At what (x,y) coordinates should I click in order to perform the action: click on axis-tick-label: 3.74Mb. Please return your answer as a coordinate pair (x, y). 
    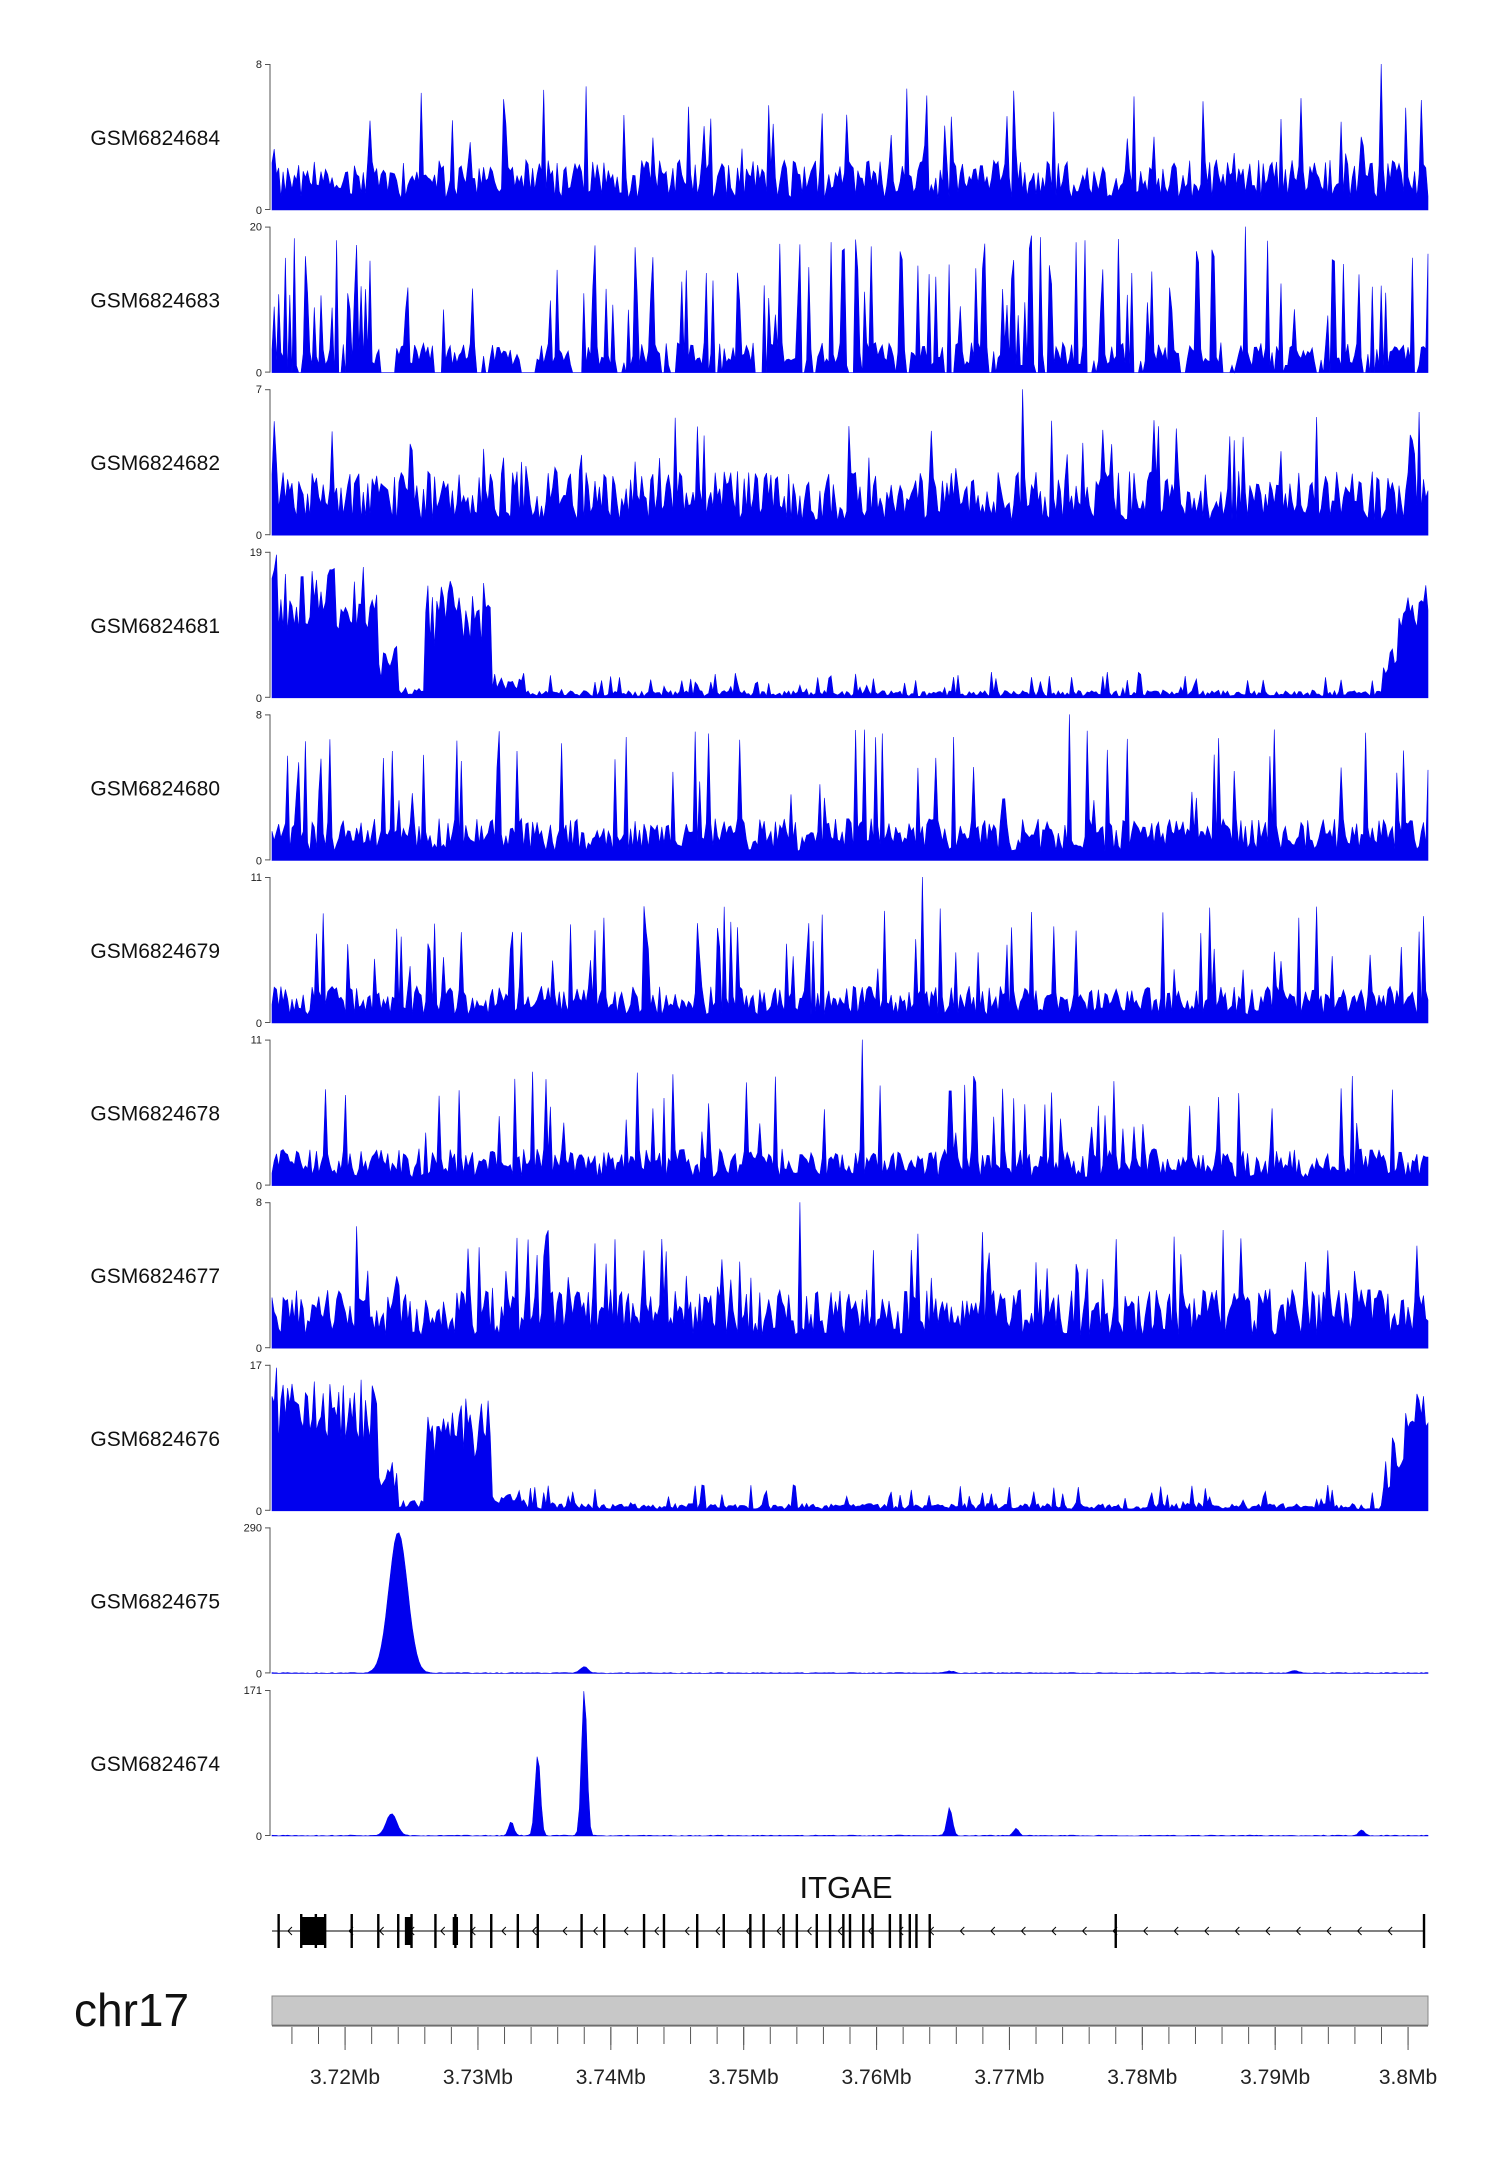
    Looking at the image, I should click on (611, 2077).